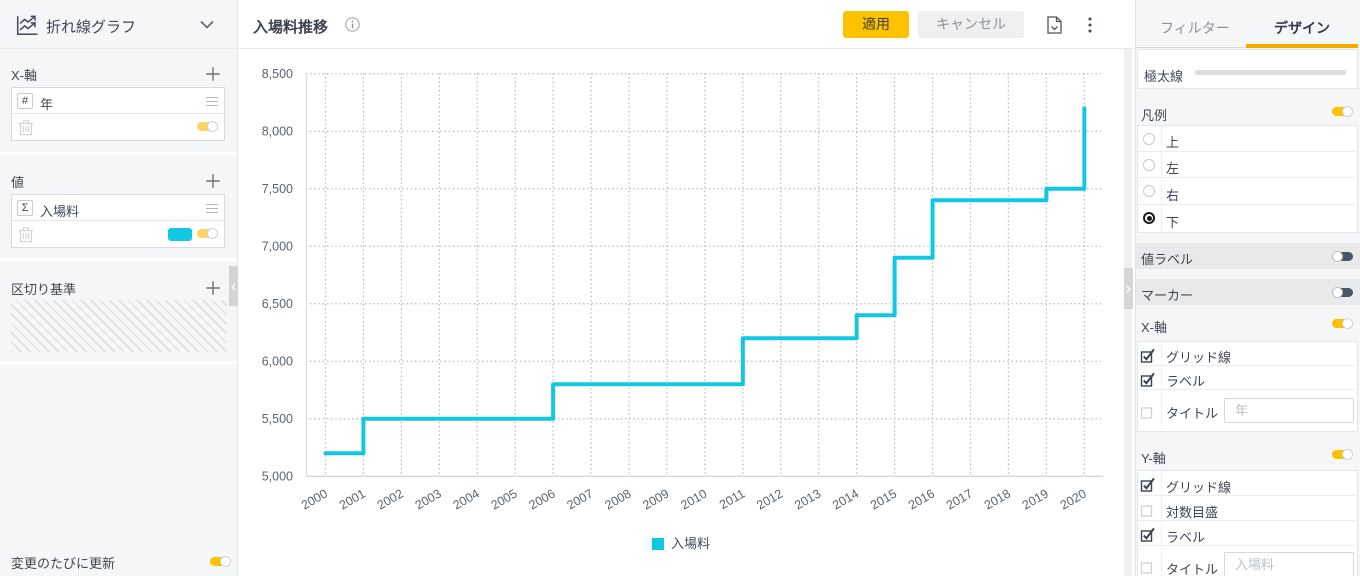 This screenshot has width=1360, height=576. I want to click on svg-text: 2003, so click(428, 499).